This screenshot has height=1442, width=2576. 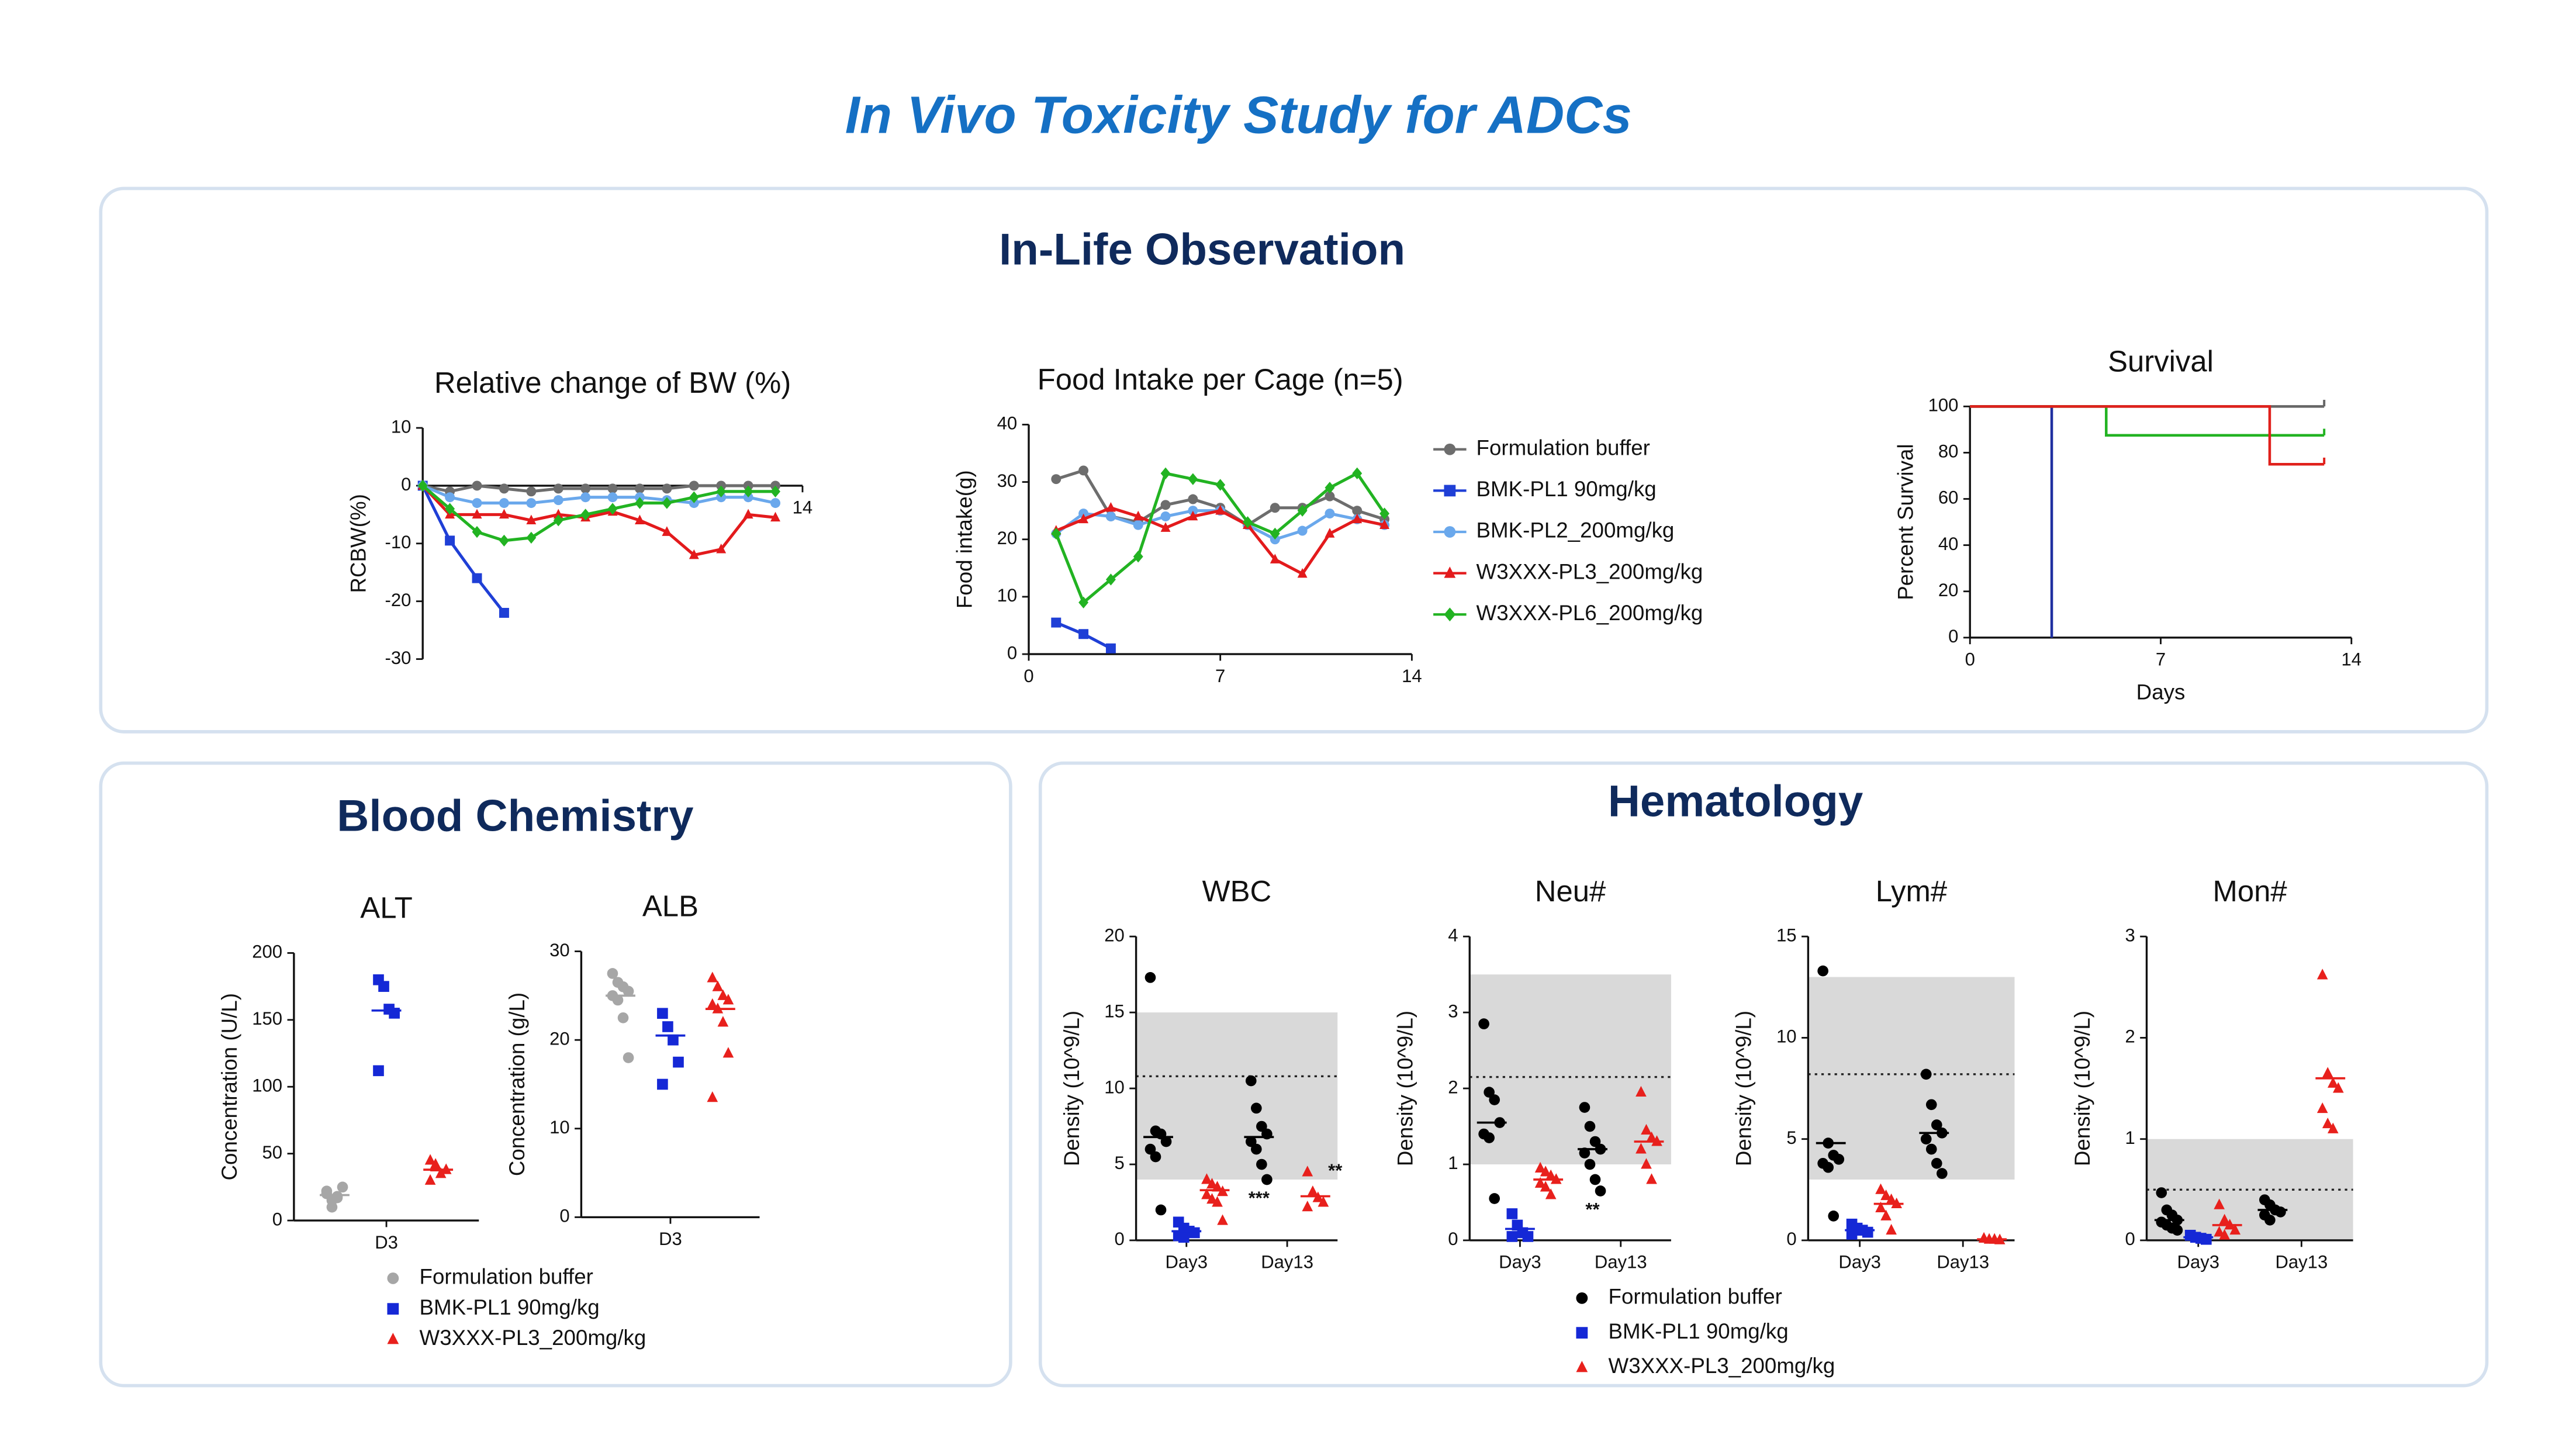 I want to click on annotation: ***, so click(x=1259, y=1198).